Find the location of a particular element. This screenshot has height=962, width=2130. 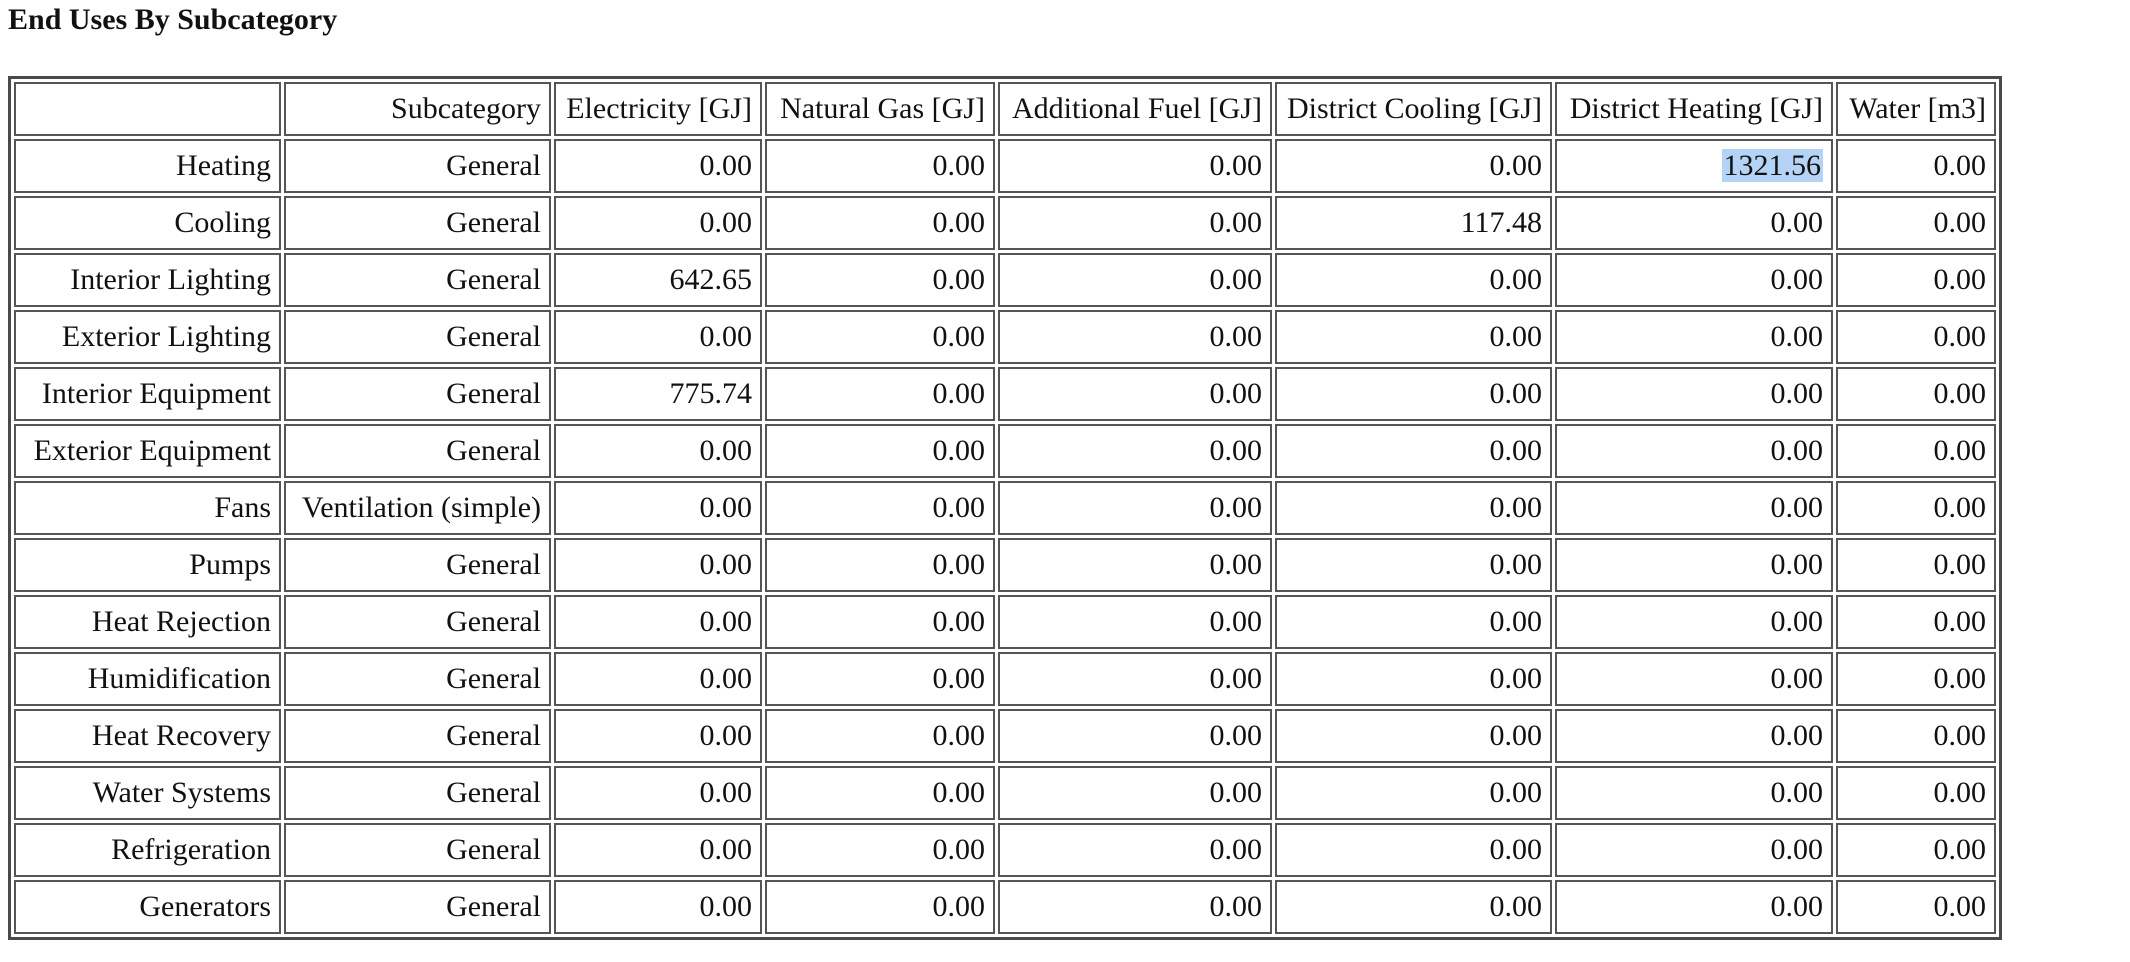

row-label: Interior Lighting is located at coordinates (147, 280).